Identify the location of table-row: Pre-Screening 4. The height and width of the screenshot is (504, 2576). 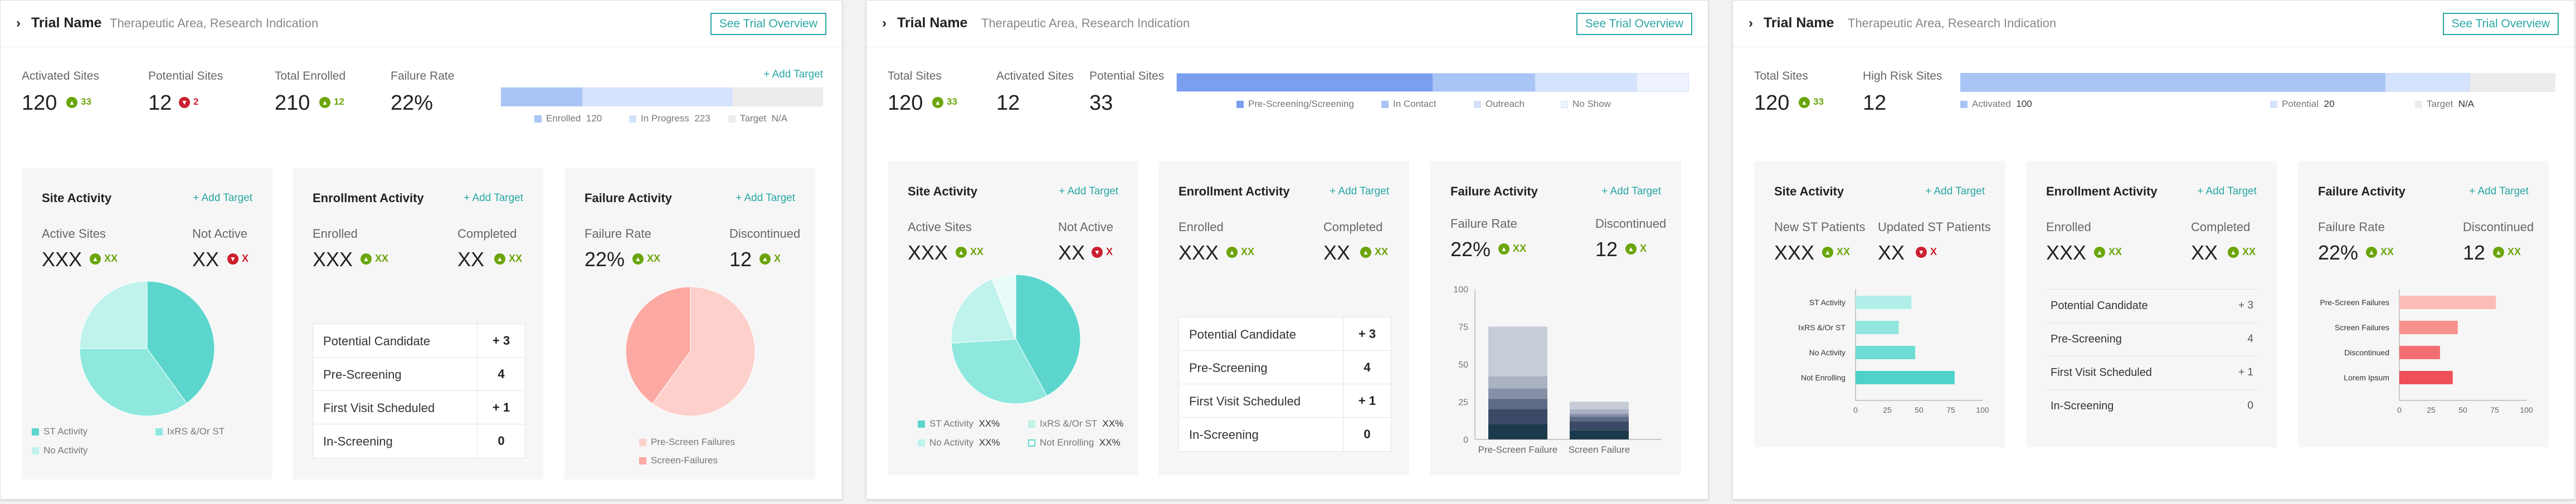
(419, 374).